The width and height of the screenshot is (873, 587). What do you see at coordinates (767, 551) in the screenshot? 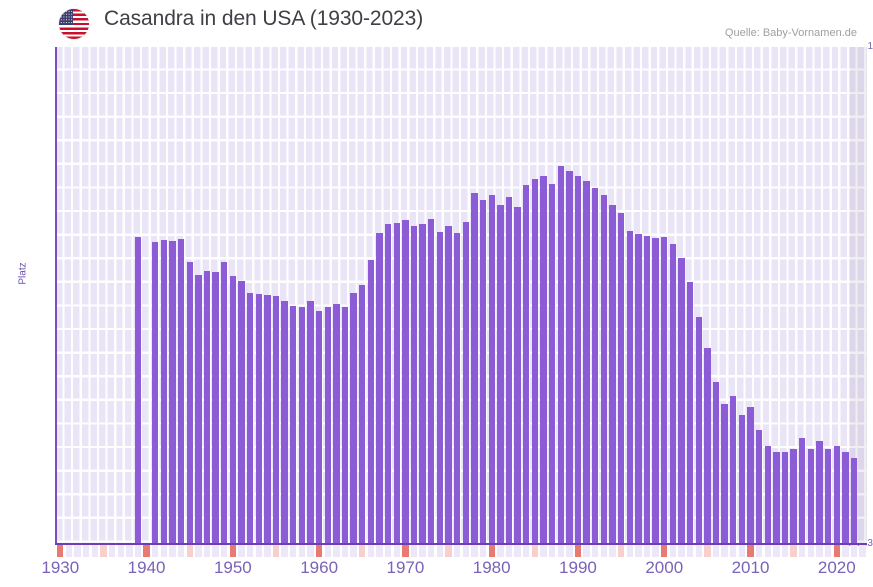
I see `x-tick-2012` at bounding box center [767, 551].